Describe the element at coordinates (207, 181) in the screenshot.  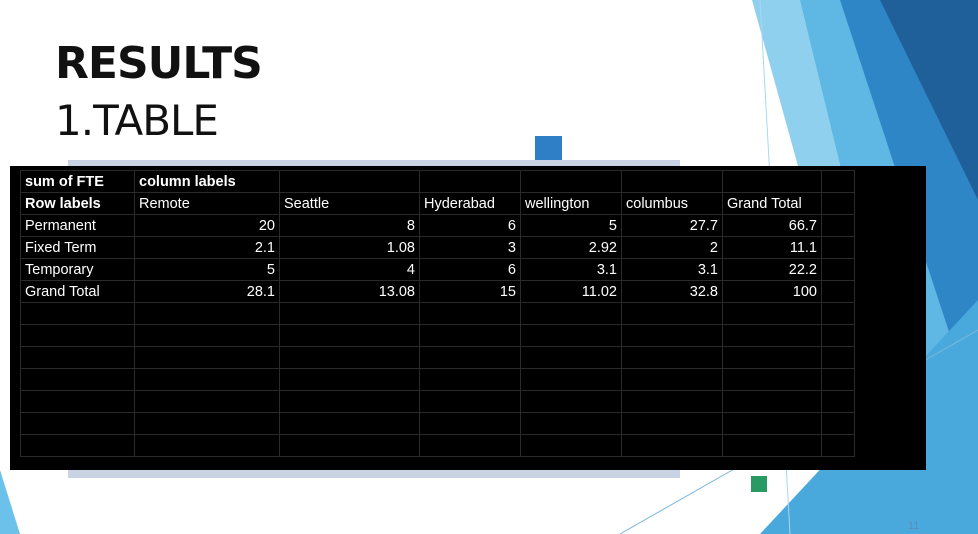
I see `column-labels-caption: column labels` at that location.